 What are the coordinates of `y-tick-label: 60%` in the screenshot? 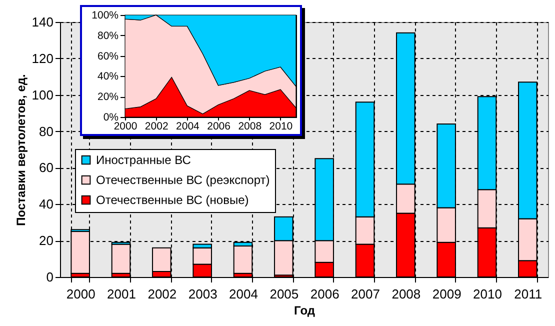 It's located at (107, 56).